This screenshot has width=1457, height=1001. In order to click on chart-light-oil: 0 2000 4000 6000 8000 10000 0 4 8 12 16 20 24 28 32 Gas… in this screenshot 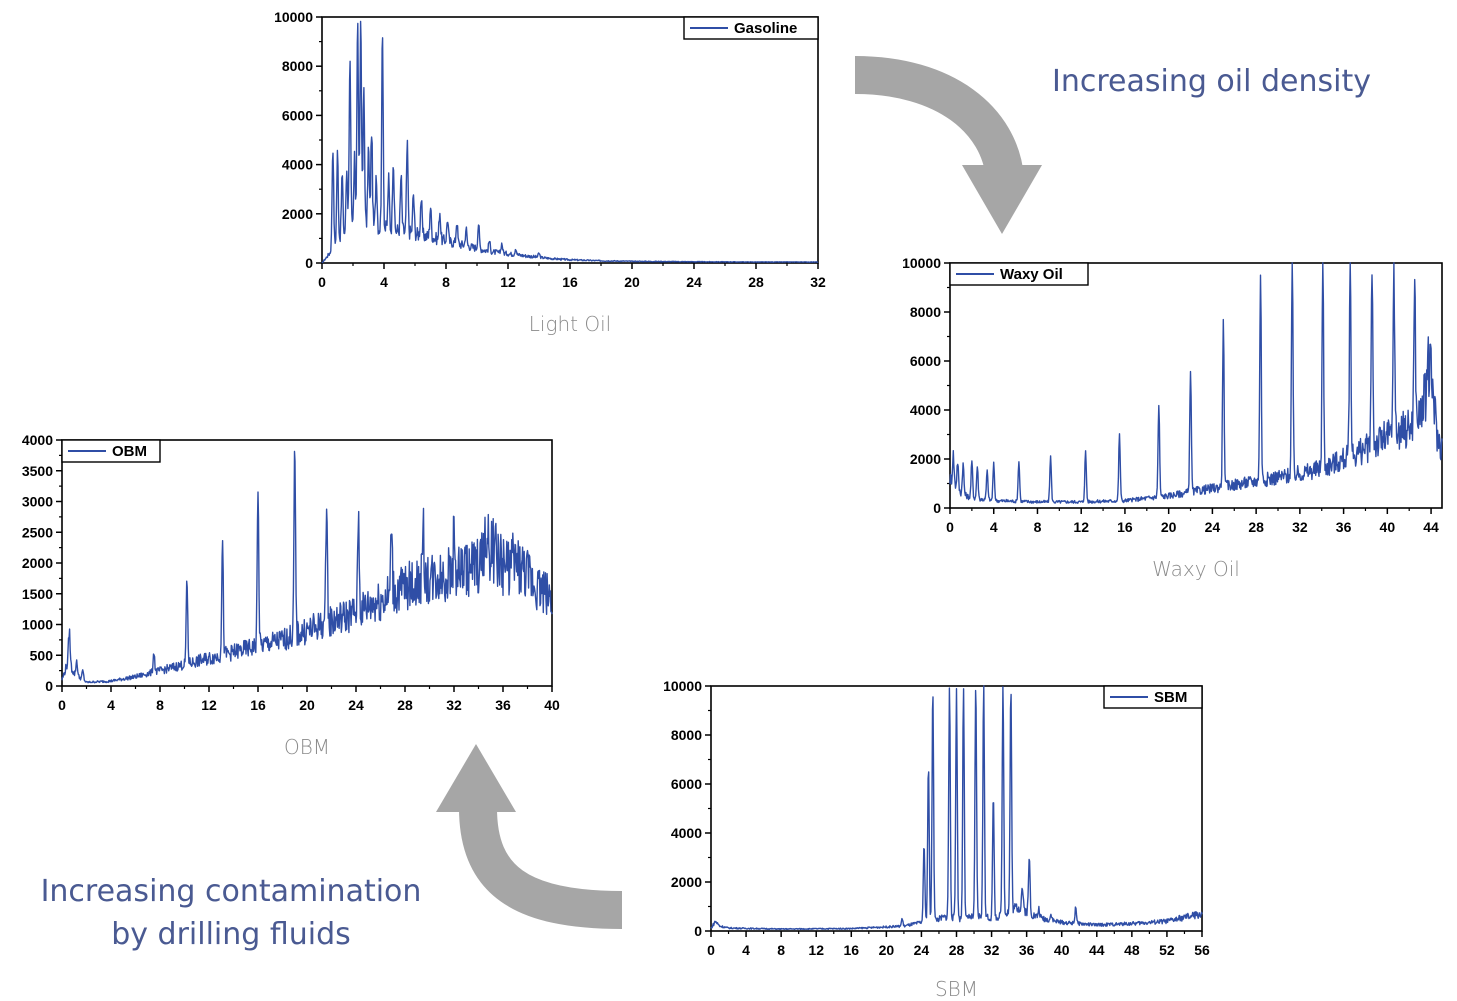, I will do `click(550, 172)`.